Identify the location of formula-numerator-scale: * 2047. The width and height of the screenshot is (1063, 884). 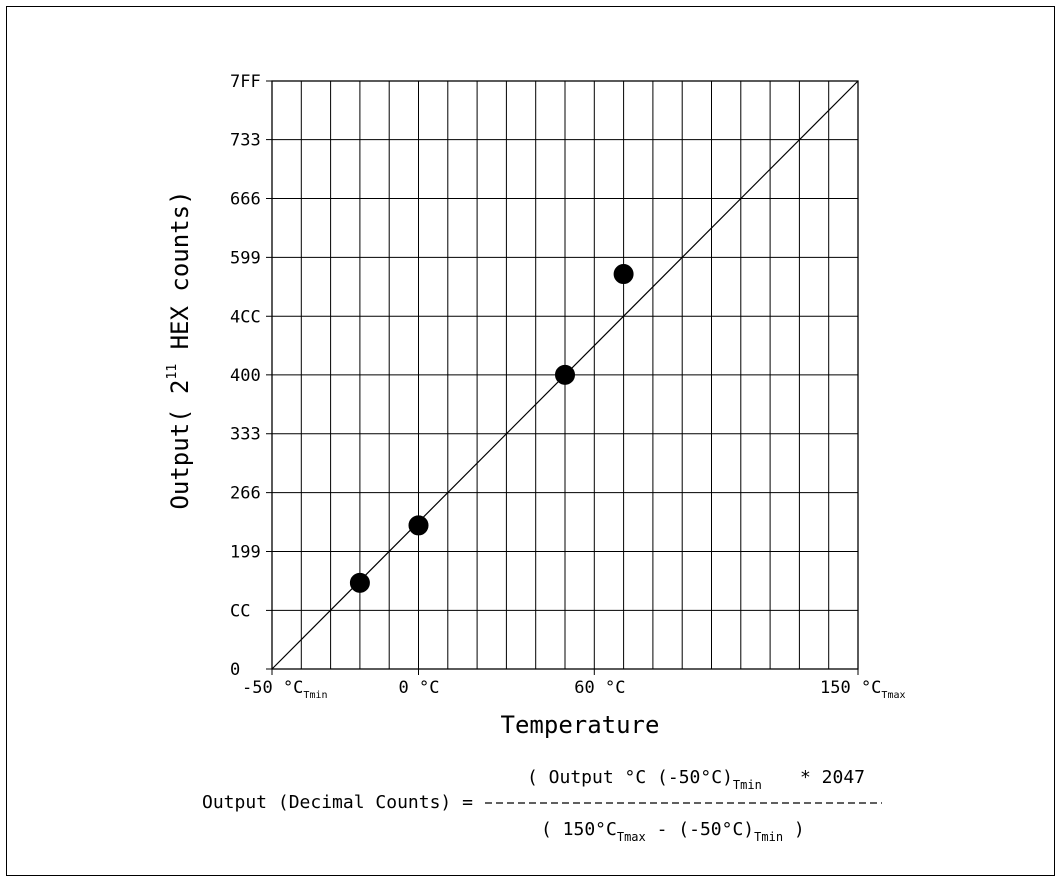
(832, 777).